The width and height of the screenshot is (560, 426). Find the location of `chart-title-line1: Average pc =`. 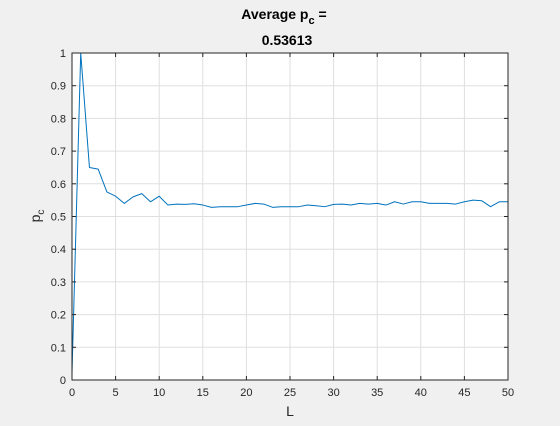

chart-title-line1: Average pc = is located at coordinates (283, 16).